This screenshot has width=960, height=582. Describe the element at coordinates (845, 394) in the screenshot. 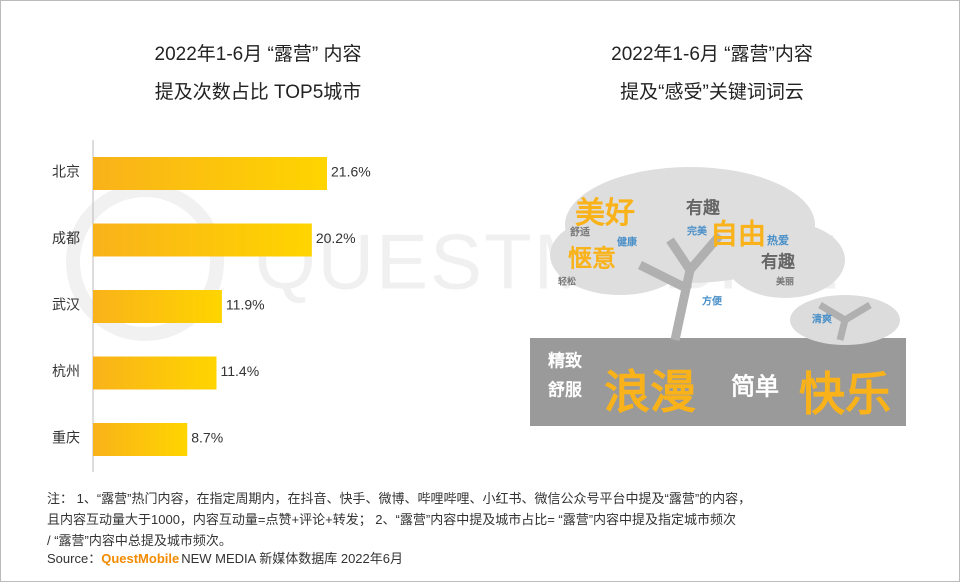

I see `word: 快乐` at that location.